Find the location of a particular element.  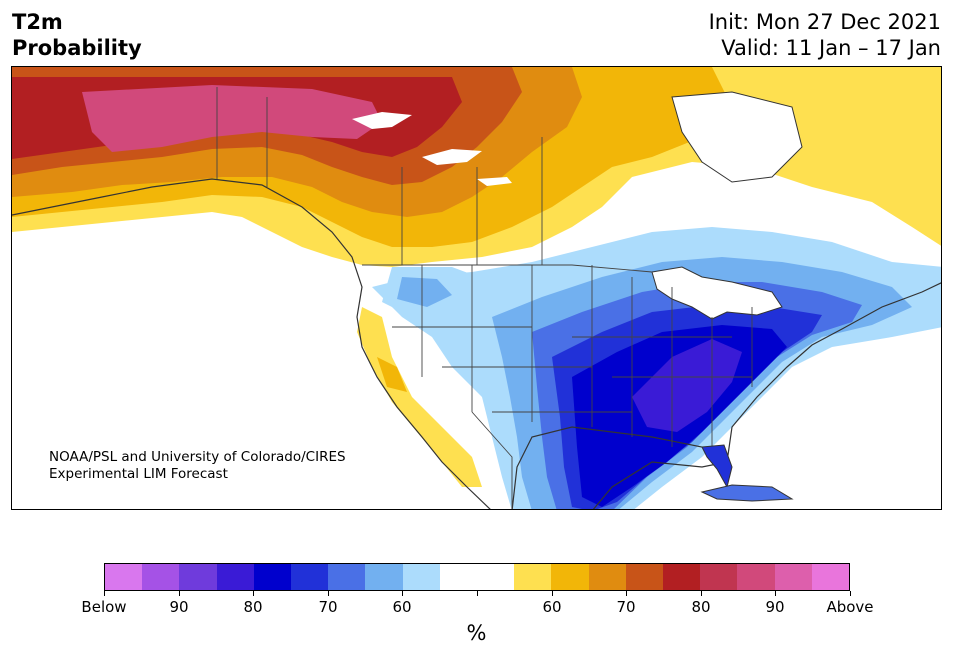

title-line-1: T2m is located at coordinates (37, 22).